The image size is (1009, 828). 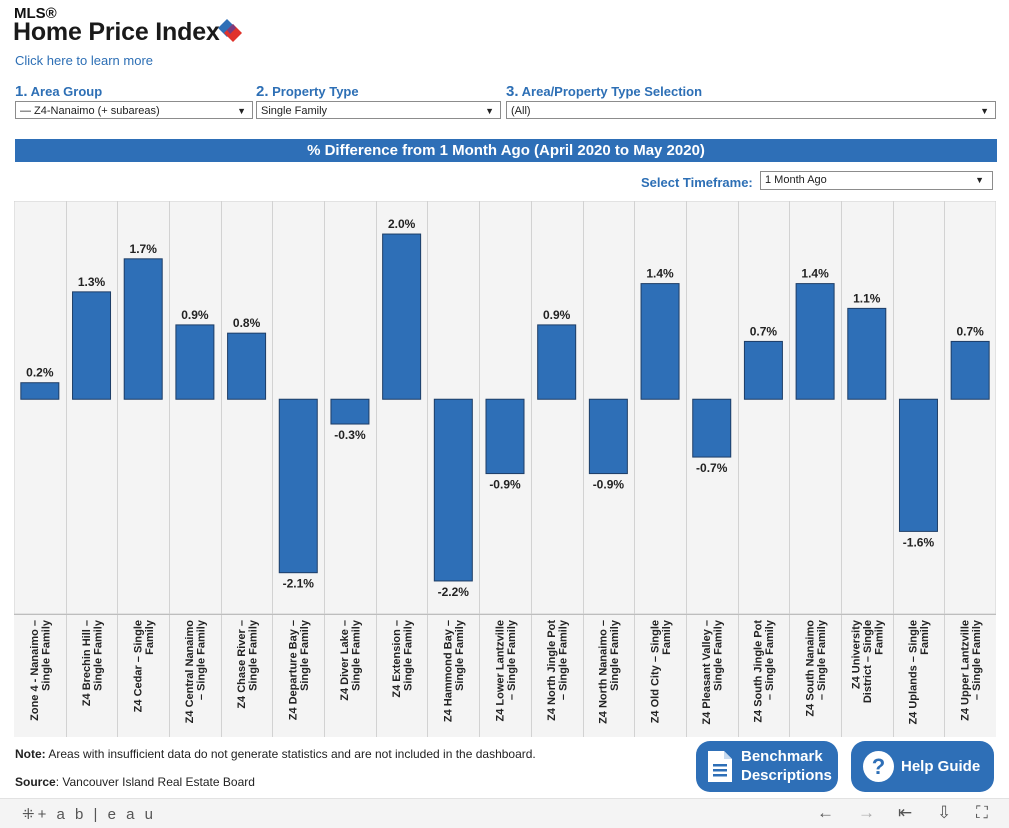 What do you see at coordinates (454, 592) in the screenshot?
I see `data-label: -2.2%` at bounding box center [454, 592].